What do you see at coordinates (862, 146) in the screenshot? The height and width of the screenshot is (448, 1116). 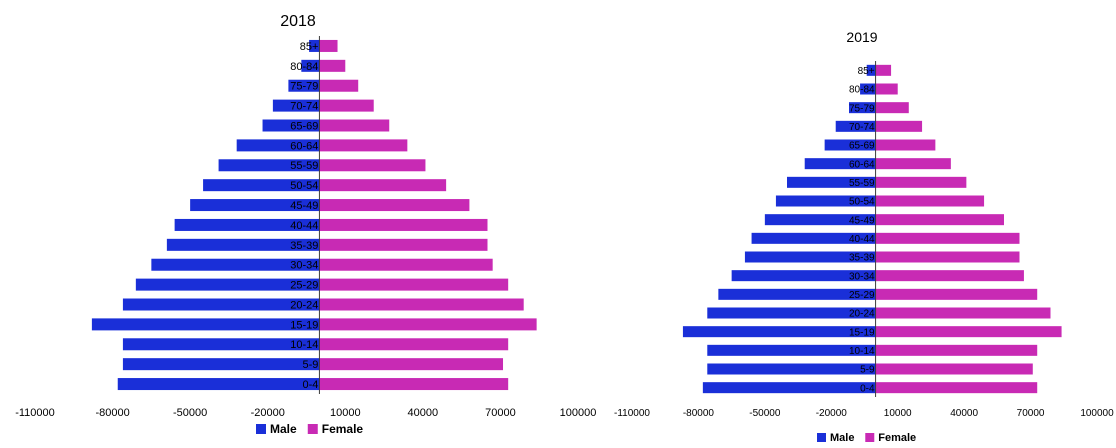 I see `category-label: 65-69` at bounding box center [862, 146].